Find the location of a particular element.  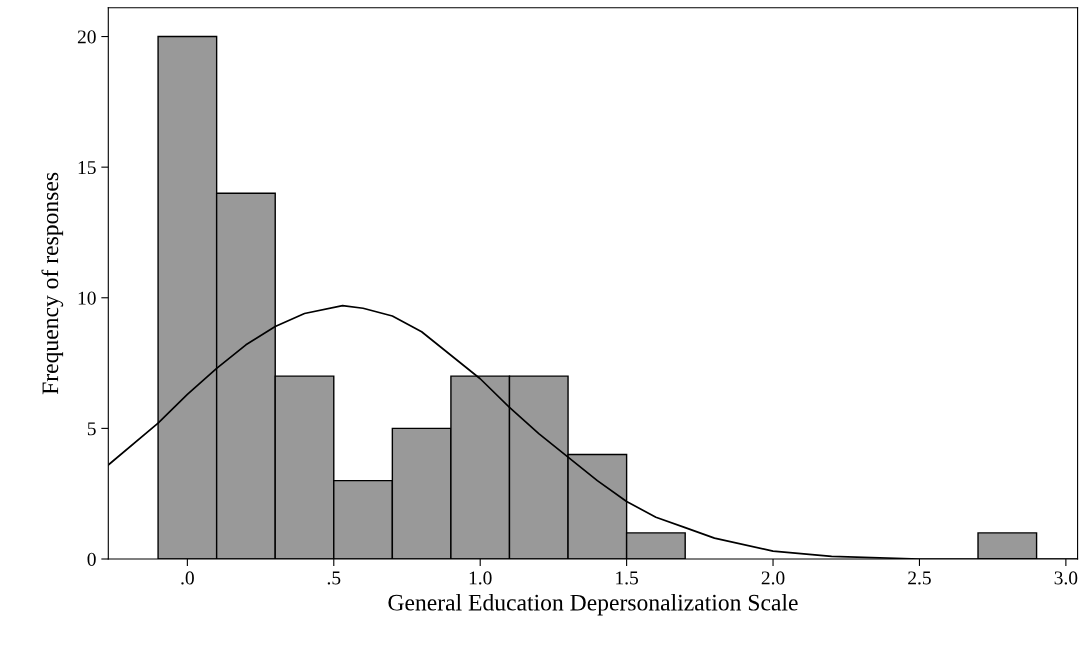

y-tick-label: 15 is located at coordinates (87, 168).